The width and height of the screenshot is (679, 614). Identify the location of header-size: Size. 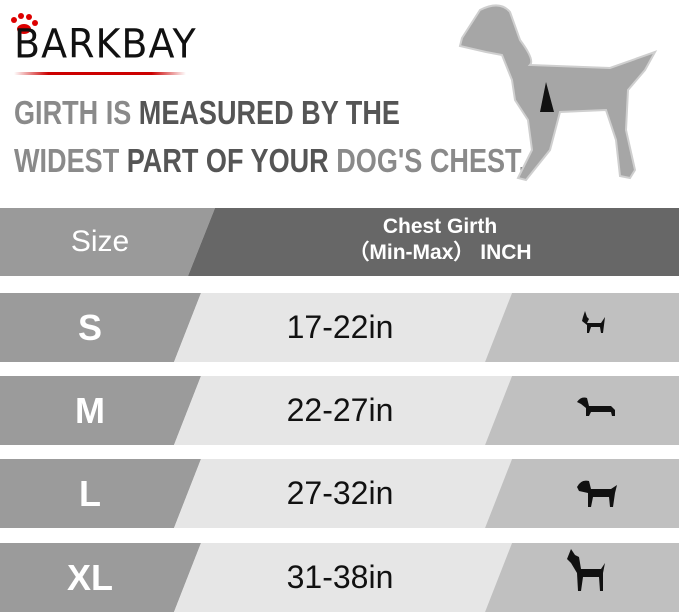
(100, 241).